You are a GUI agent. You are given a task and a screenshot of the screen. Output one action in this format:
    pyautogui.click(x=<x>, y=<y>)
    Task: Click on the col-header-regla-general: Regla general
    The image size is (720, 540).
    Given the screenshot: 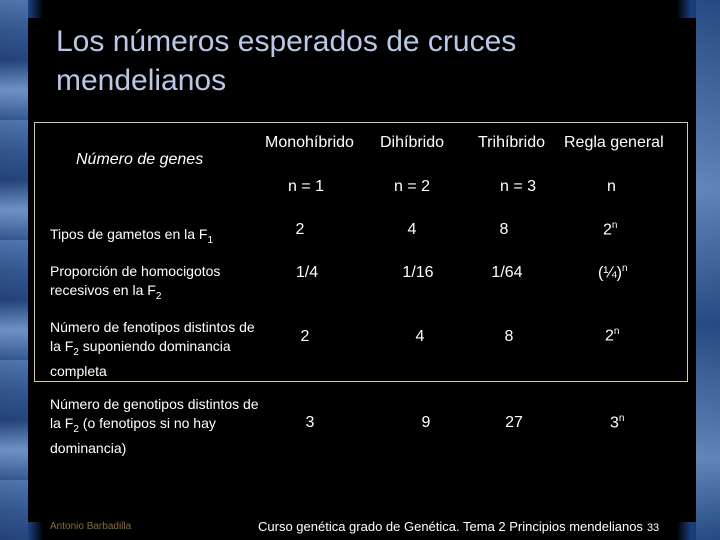 What is the action you would take?
    pyautogui.click(x=614, y=142)
    